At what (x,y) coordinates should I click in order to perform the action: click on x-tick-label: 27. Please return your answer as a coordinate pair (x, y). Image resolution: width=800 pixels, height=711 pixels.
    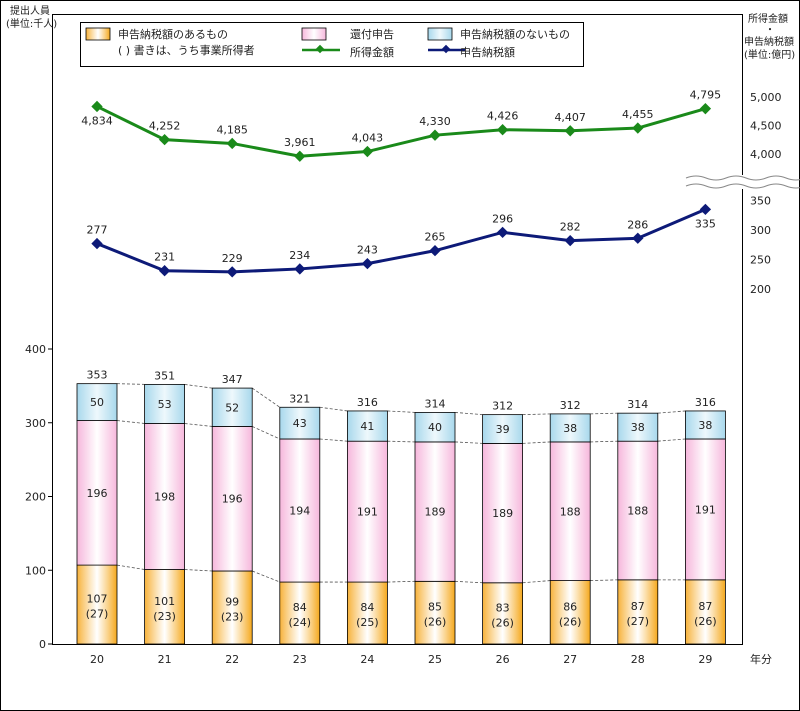
    Looking at the image, I should click on (570, 659).